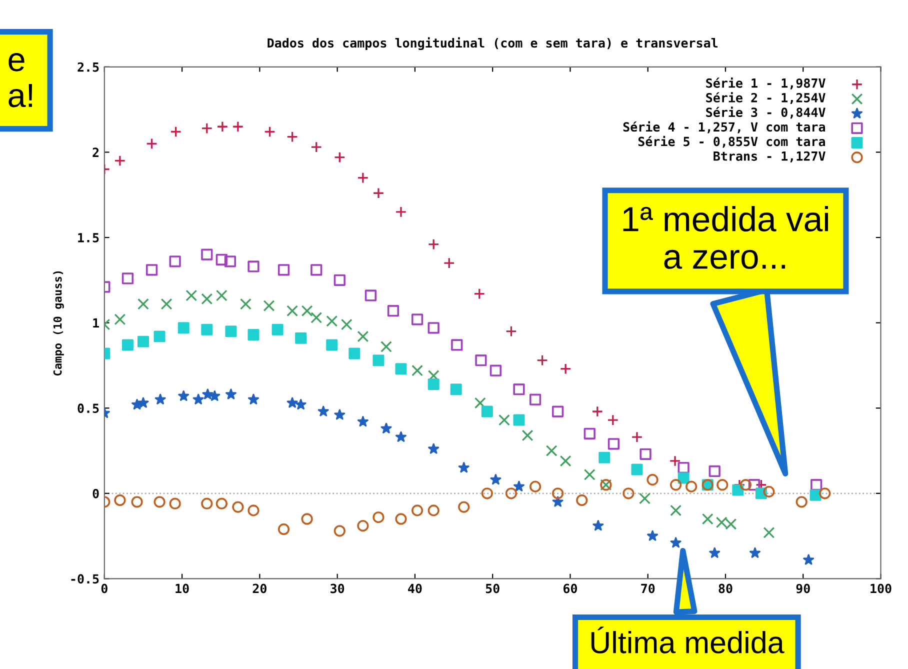 This screenshot has height=669, width=908. I want to click on x-tick-label: 50, so click(493, 589).